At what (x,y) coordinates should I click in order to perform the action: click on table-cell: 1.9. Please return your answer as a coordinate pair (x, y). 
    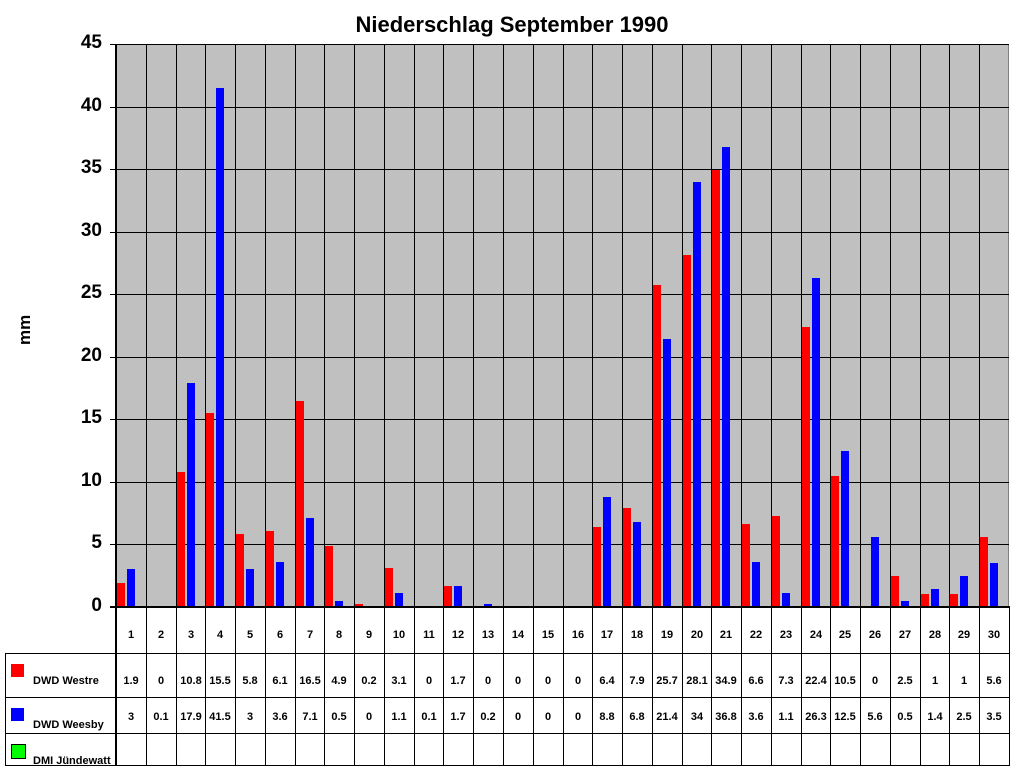
    Looking at the image, I should click on (131, 681).